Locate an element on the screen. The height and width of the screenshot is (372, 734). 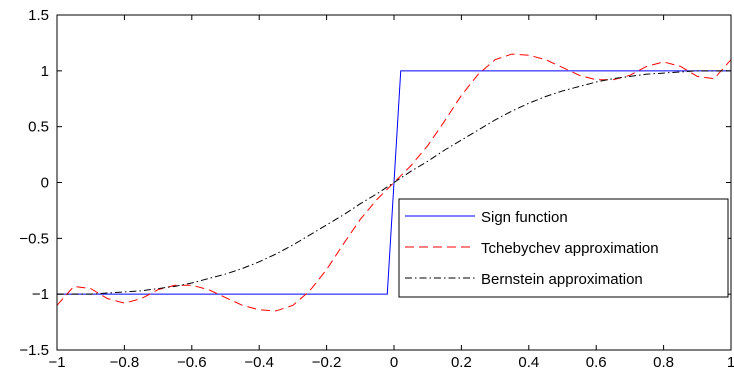
y-tick-label: 1.5 is located at coordinates (38, 15).